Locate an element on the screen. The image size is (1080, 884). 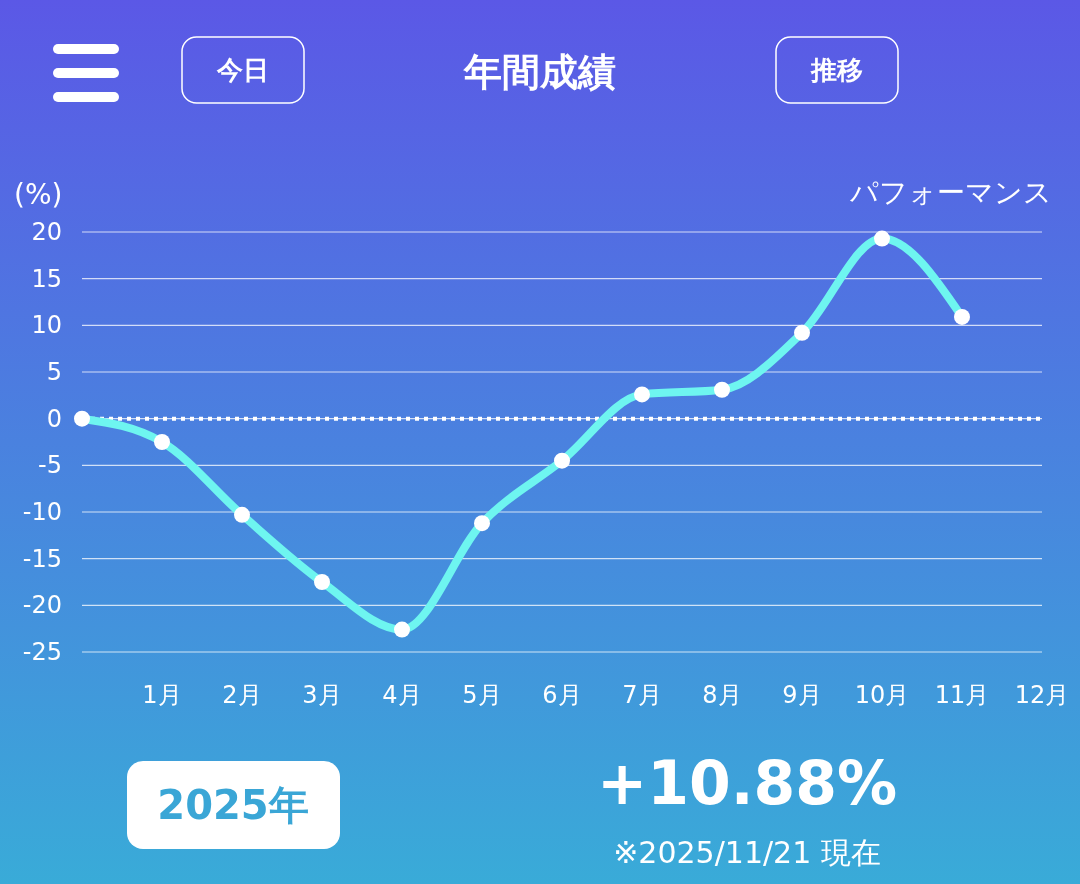
button: 推移 is located at coordinates (837, 70).